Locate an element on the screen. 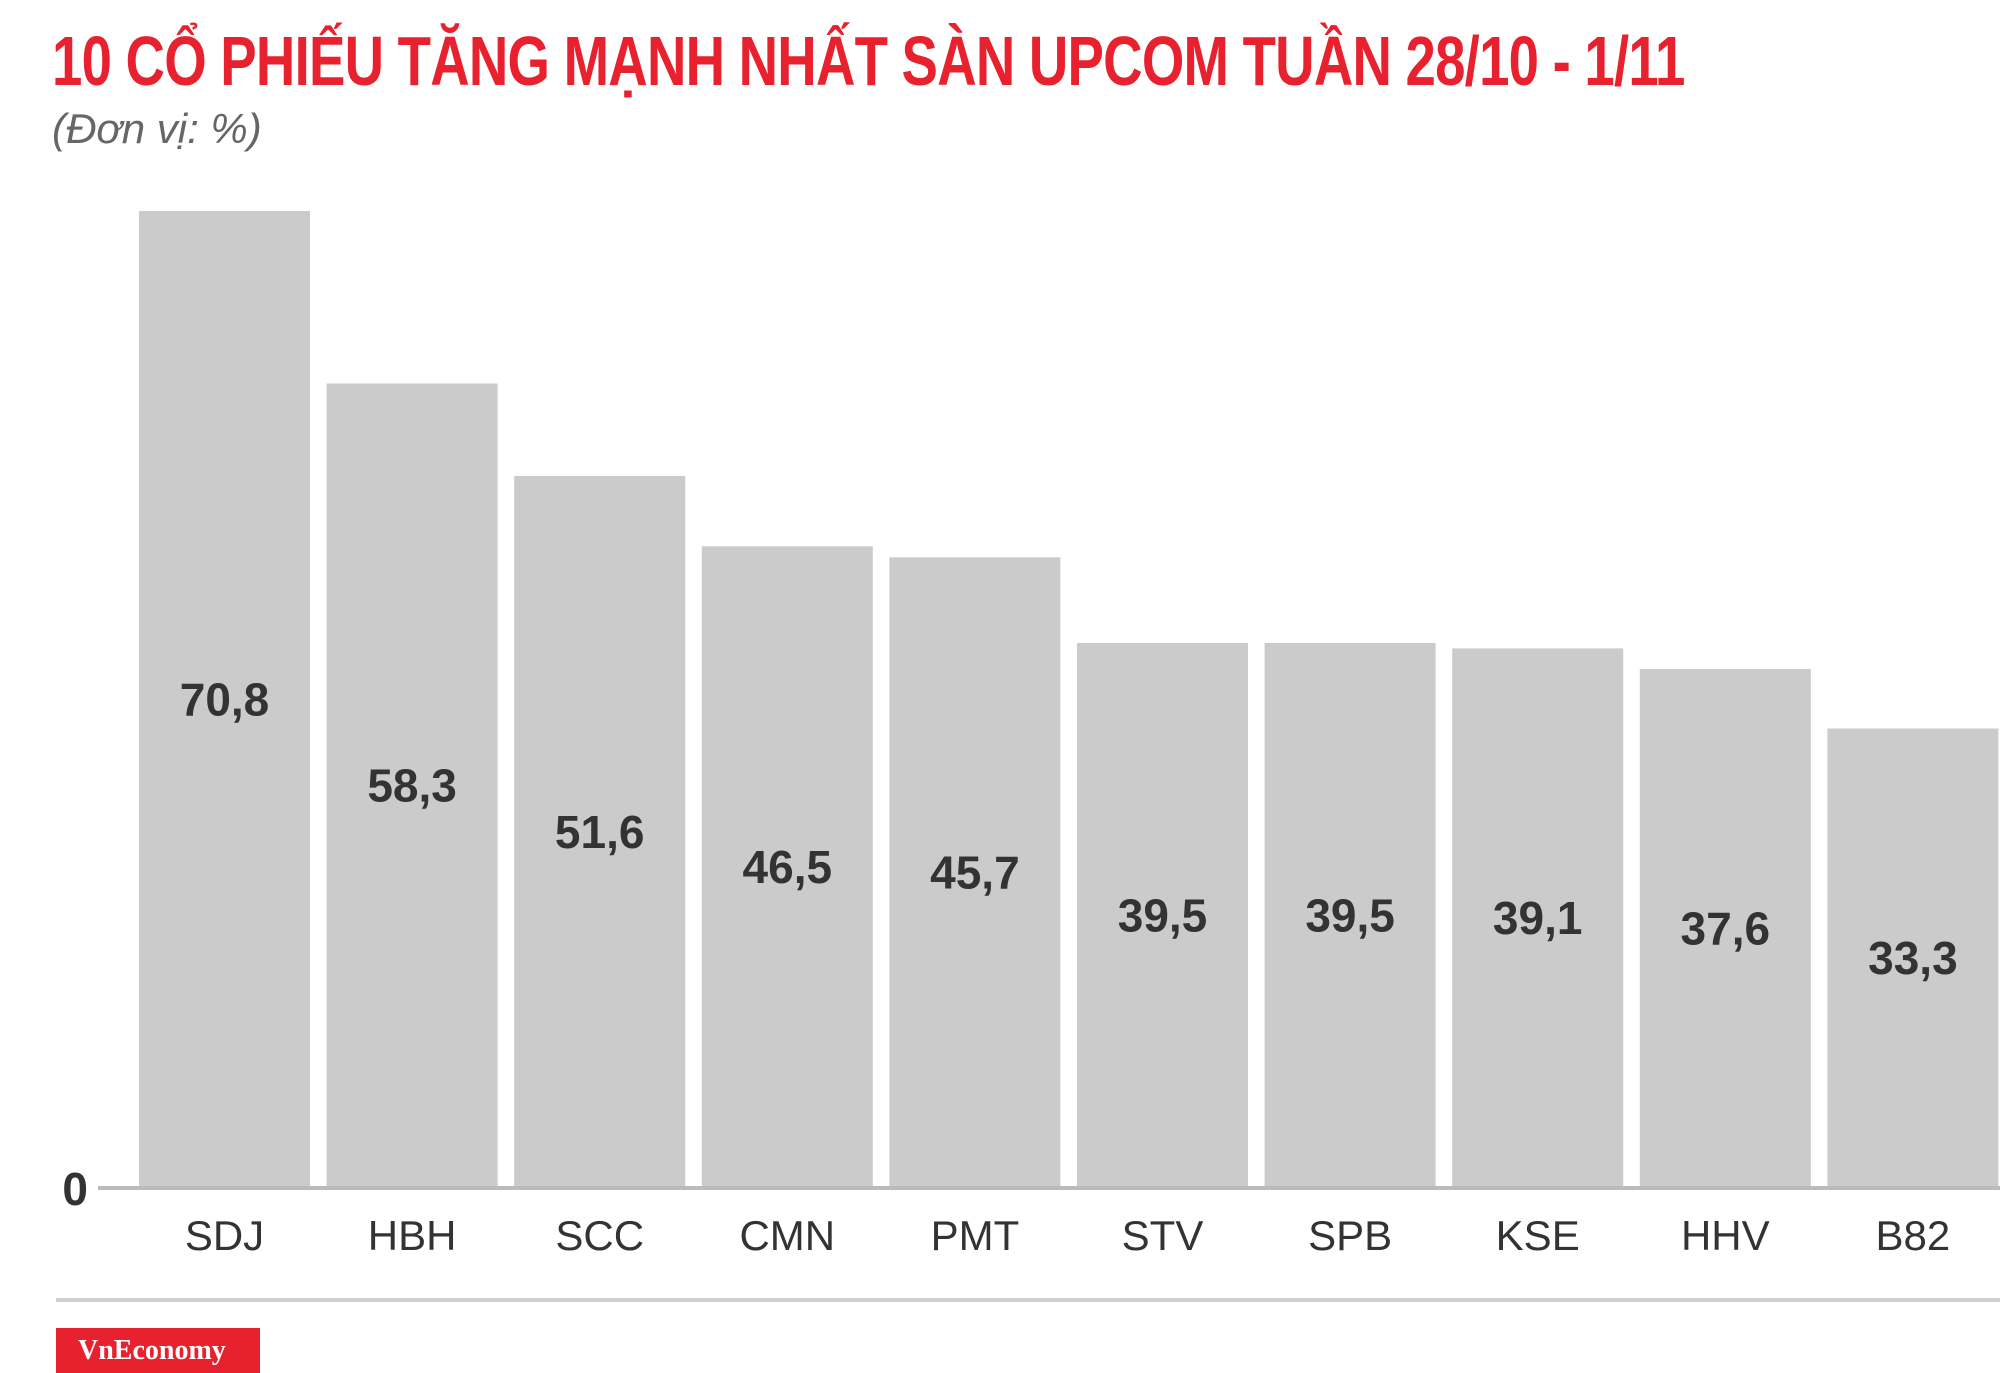 Image resolution: width=2000 pixels, height=1373 pixels. category-label-sdj: SDJ is located at coordinates (224, 1235).